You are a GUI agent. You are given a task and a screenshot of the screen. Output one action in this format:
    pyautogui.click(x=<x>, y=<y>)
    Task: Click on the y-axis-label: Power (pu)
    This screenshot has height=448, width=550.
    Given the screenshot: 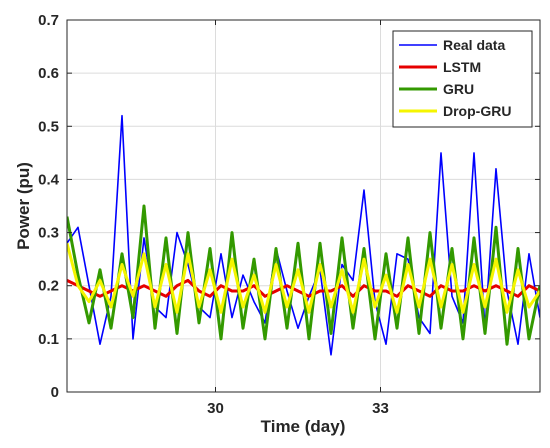 What is the action you would take?
    pyautogui.click(x=23, y=206)
    